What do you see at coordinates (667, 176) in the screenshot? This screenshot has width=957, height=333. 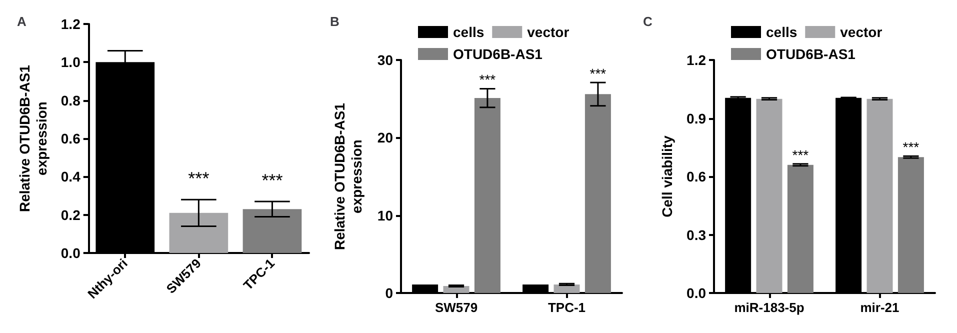 I see `y-axis-title: Cell viability` at bounding box center [667, 176].